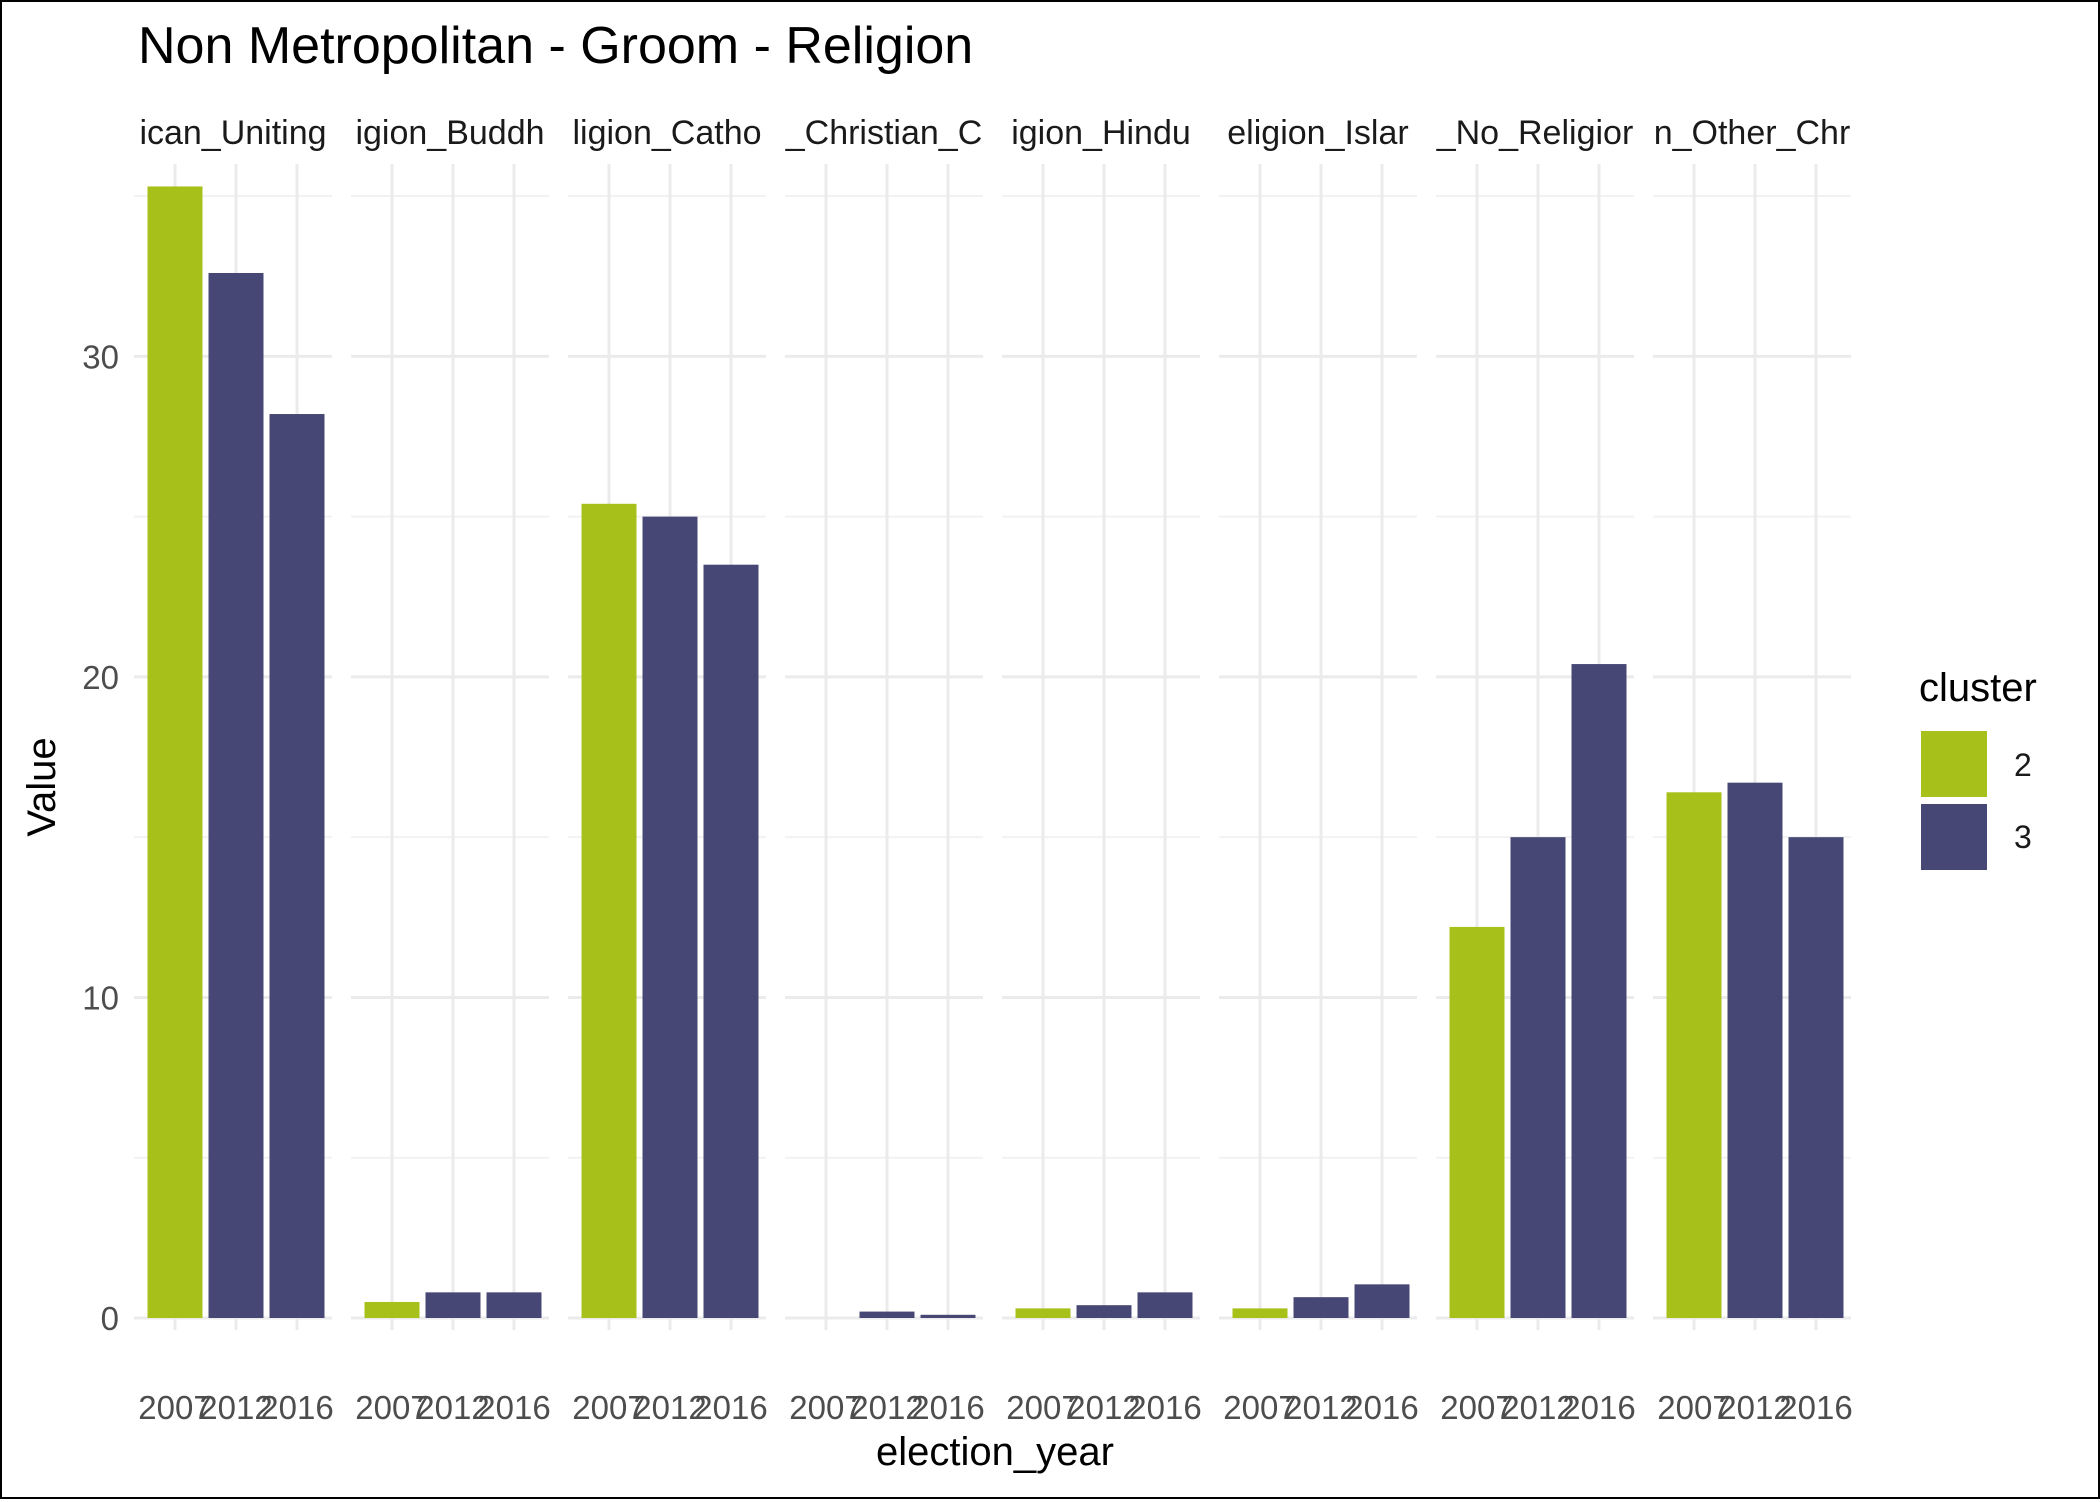 The width and height of the screenshot is (2100, 1502). Describe the element at coordinates (1104, 1311) in the screenshot. I see `bar-4-2012` at that location.